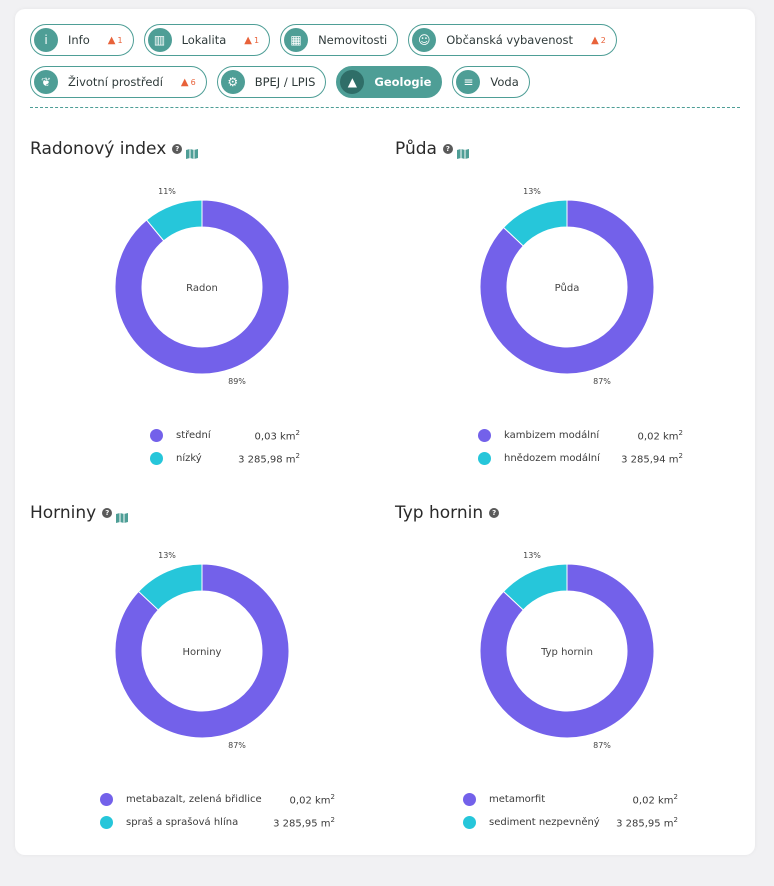 The width and height of the screenshot is (774, 886). I want to click on legend-item: spraš a sprašová hlína 3 285,95 m2, so click(217, 822).